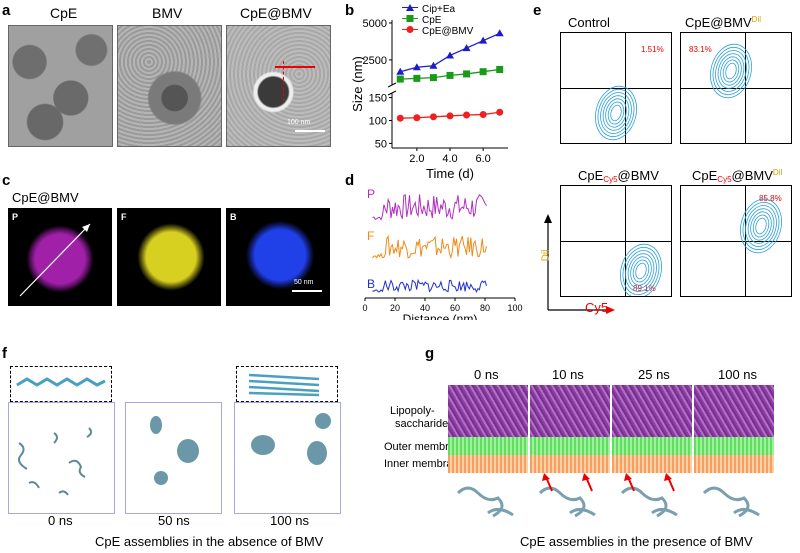 The width and height of the screenshot is (800, 553). I want to click on line-scan-arrow-icon, so click(55, 260).